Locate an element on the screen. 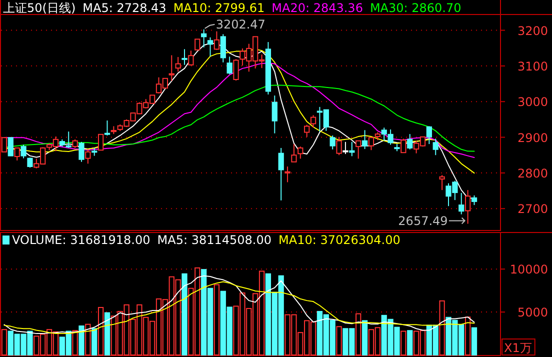 This screenshot has width=552, height=357. text: MA10: 2799.61 is located at coordinates (219, 8).